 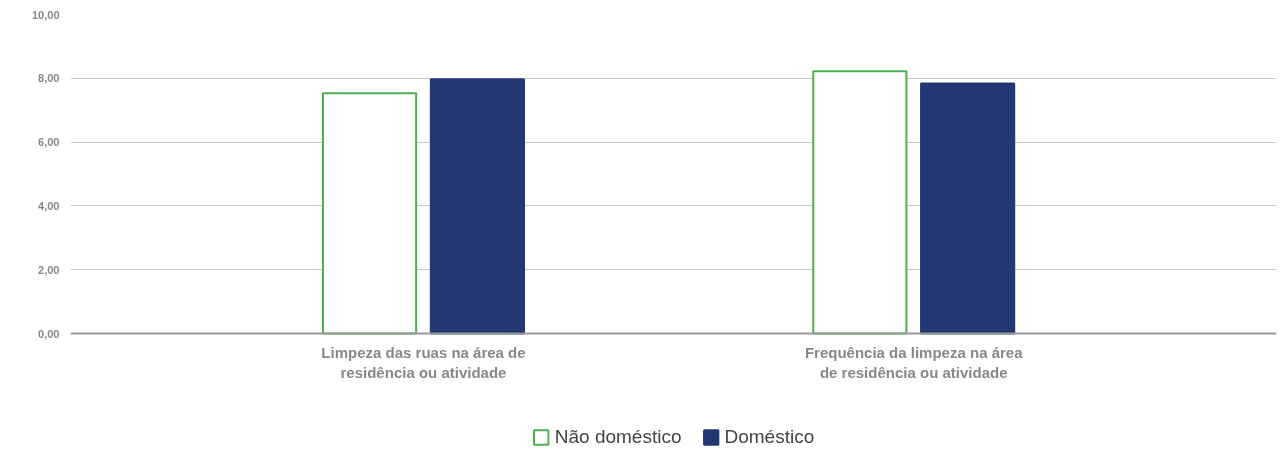 I want to click on y-tick-label: 10,00, so click(x=45, y=14).